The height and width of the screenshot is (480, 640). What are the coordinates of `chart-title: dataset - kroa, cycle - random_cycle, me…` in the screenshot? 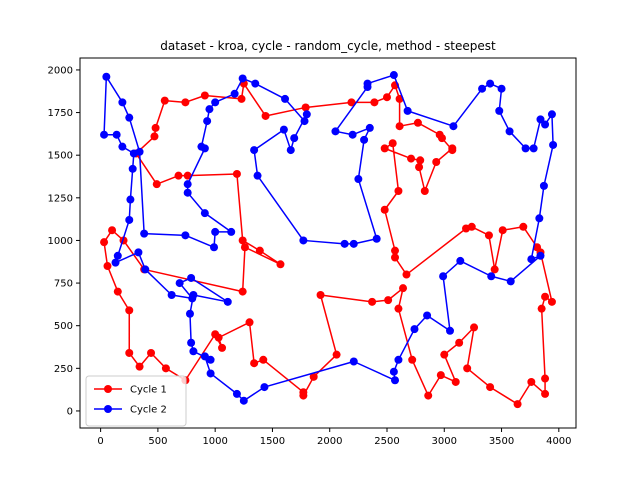 It's located at (328, 46).